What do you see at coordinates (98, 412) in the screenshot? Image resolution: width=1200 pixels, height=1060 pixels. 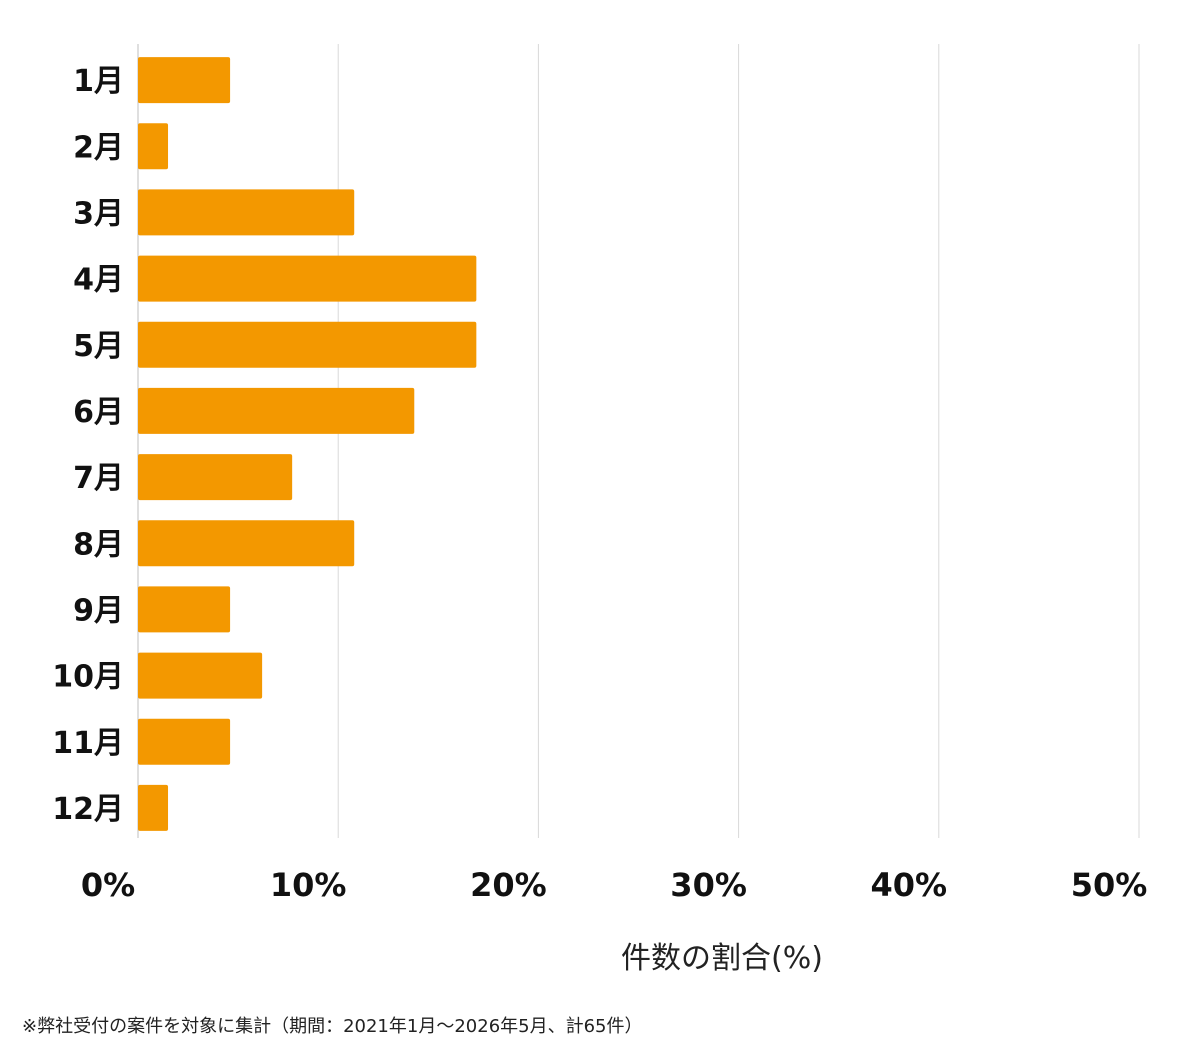 I see `category-label: 6月` at bounding box center [98, 412].